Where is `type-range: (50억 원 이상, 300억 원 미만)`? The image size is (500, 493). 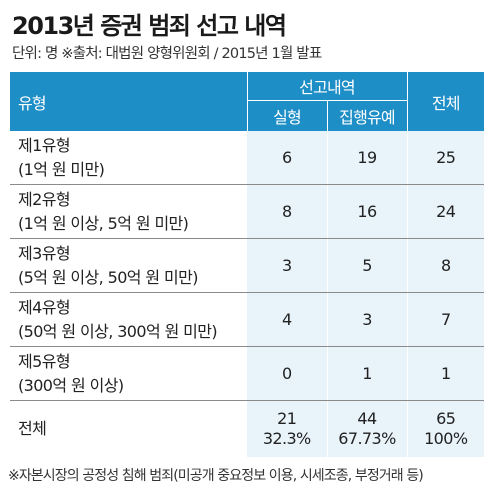
type-range: (50억 원 이상, 300억 원 미만) is located at coordinates (118, 331).